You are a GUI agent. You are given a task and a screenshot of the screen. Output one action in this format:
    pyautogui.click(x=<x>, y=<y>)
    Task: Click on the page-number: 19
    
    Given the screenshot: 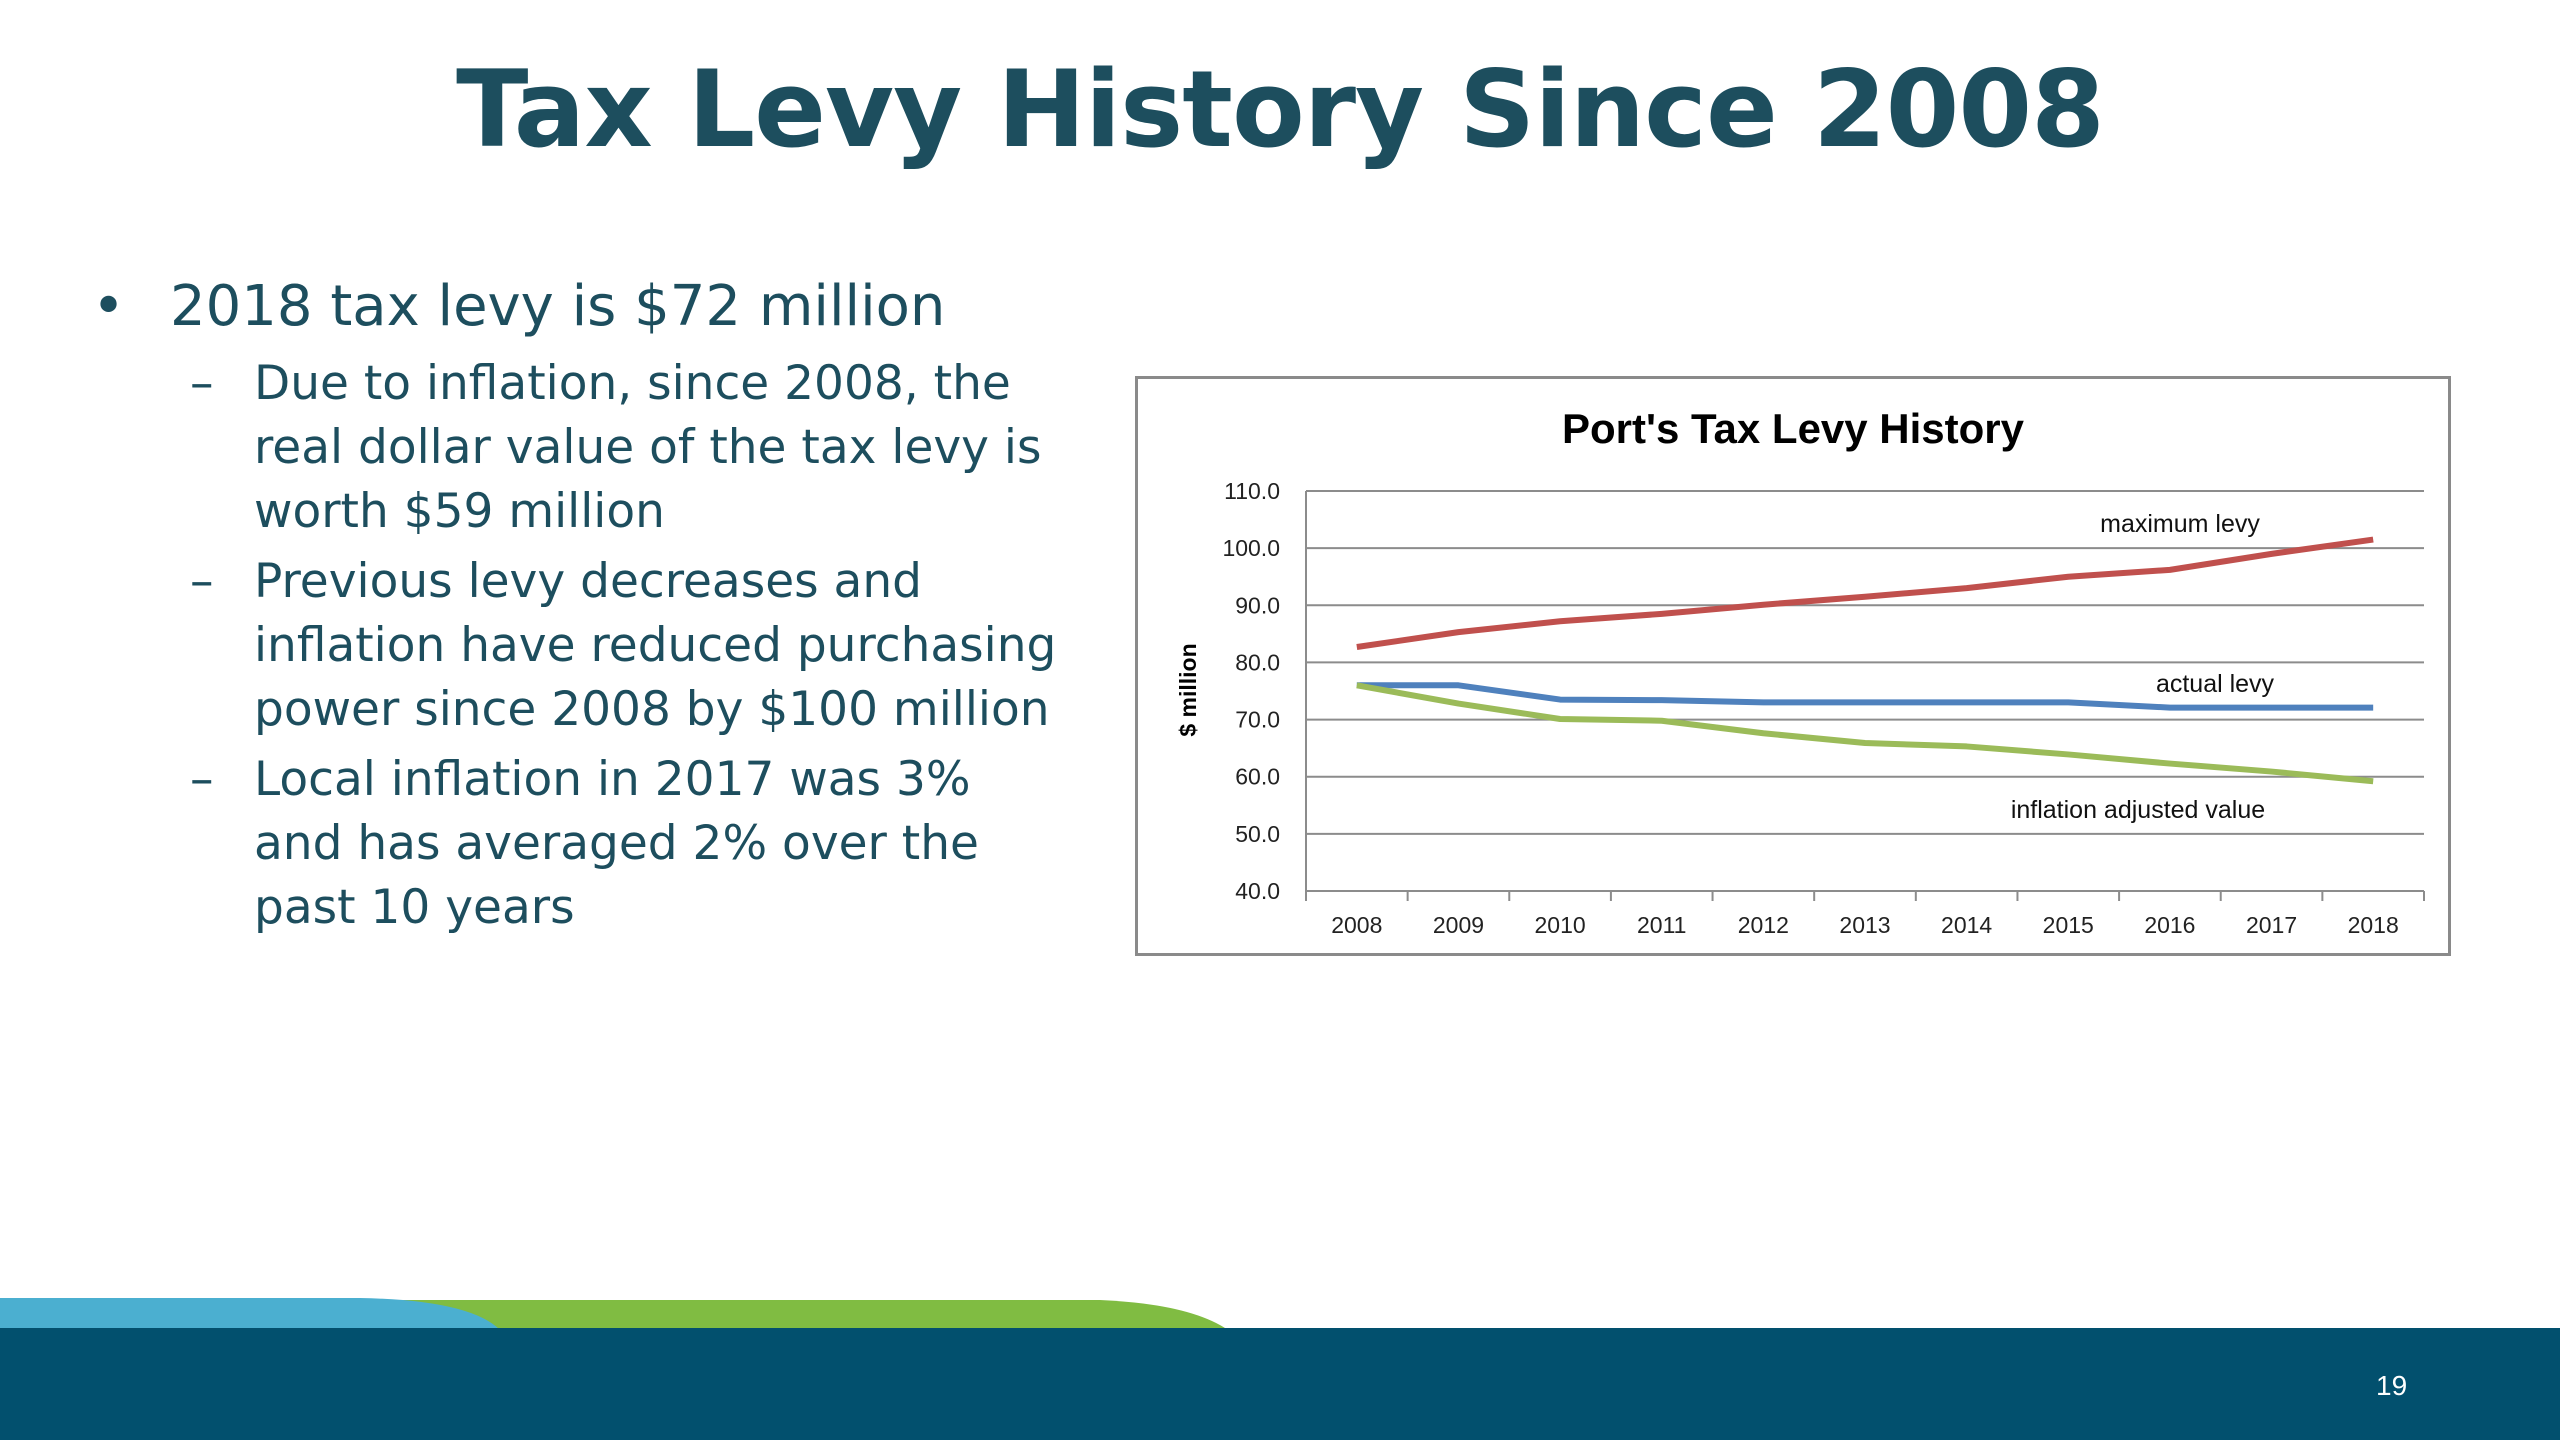 What is the action you would take?
    pyautogui.click(x=2392, y=1385)
    